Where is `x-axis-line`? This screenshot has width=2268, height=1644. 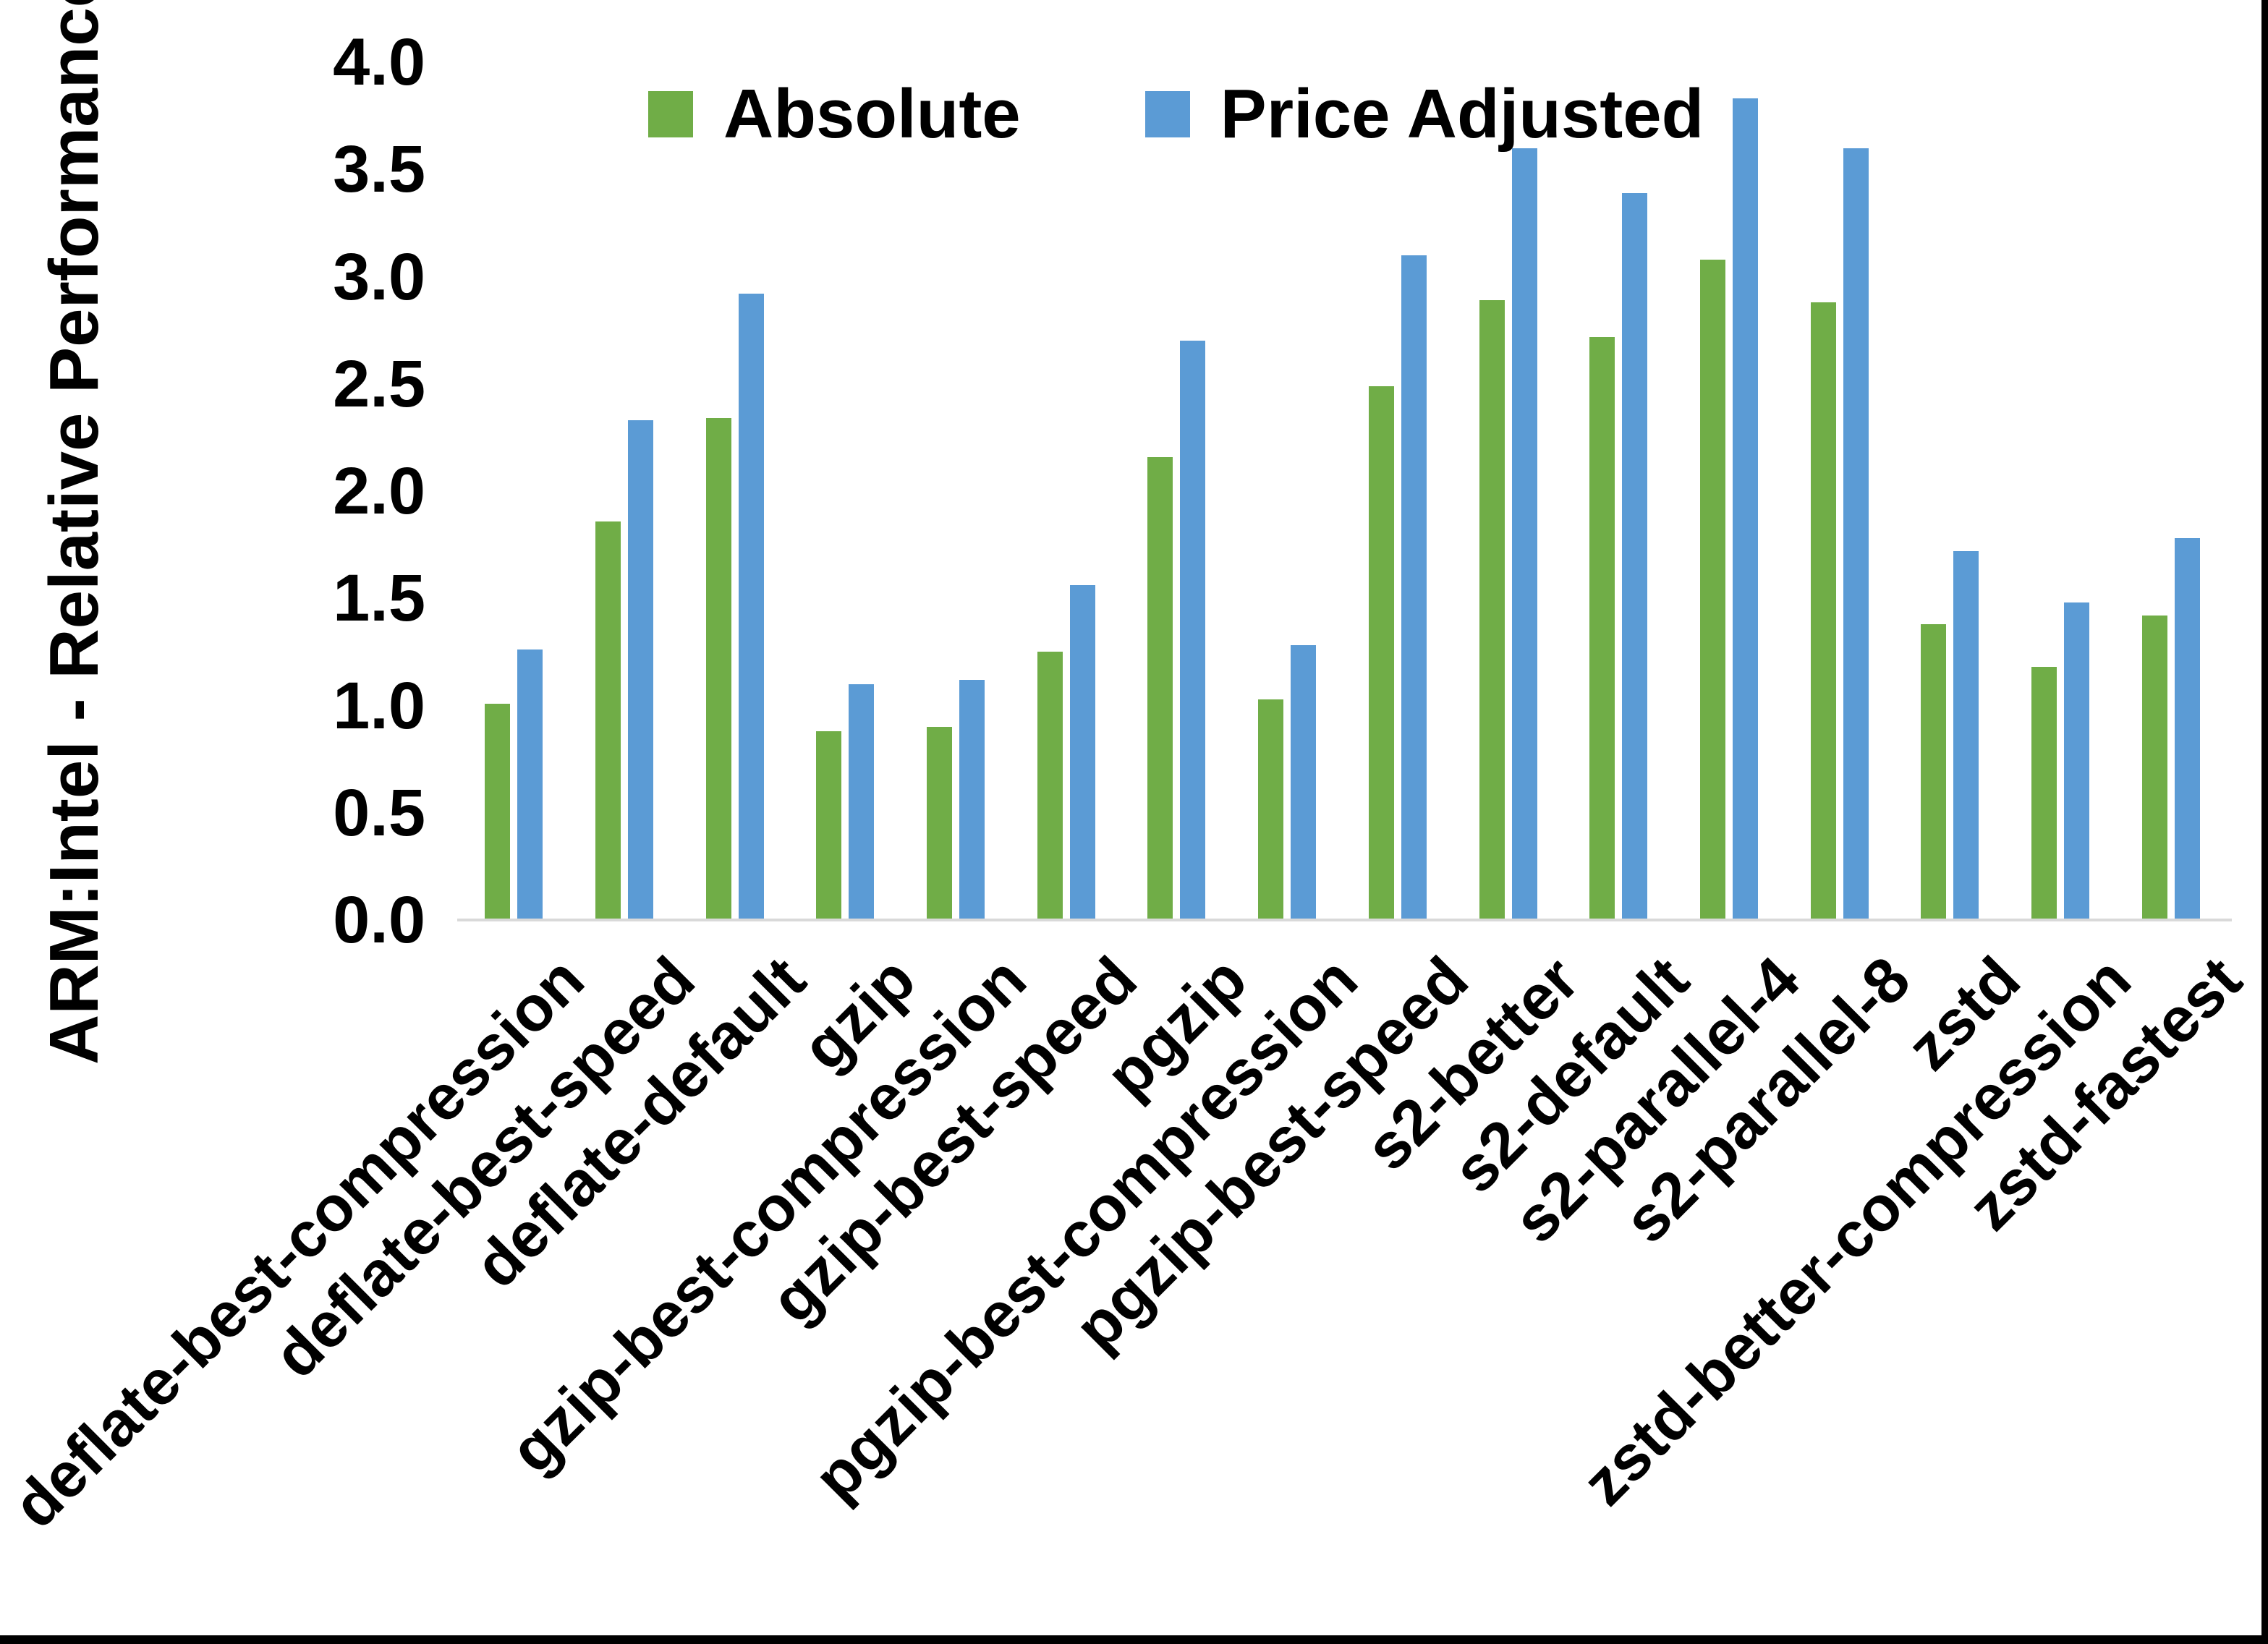
x-axis-line is located at coordinates (1344, 920).